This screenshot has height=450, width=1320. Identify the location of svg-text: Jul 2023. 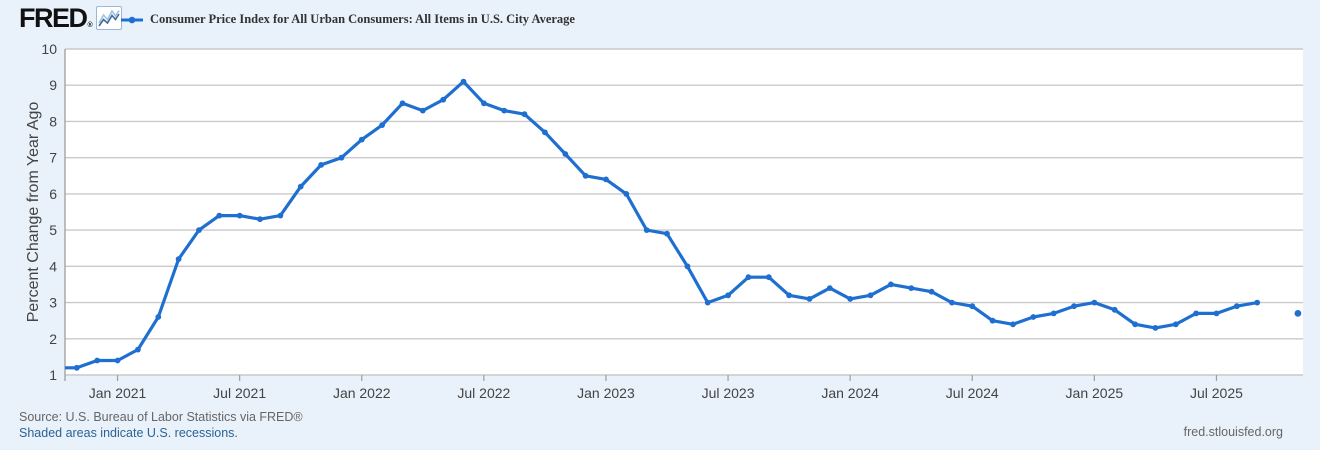
(728, 393).